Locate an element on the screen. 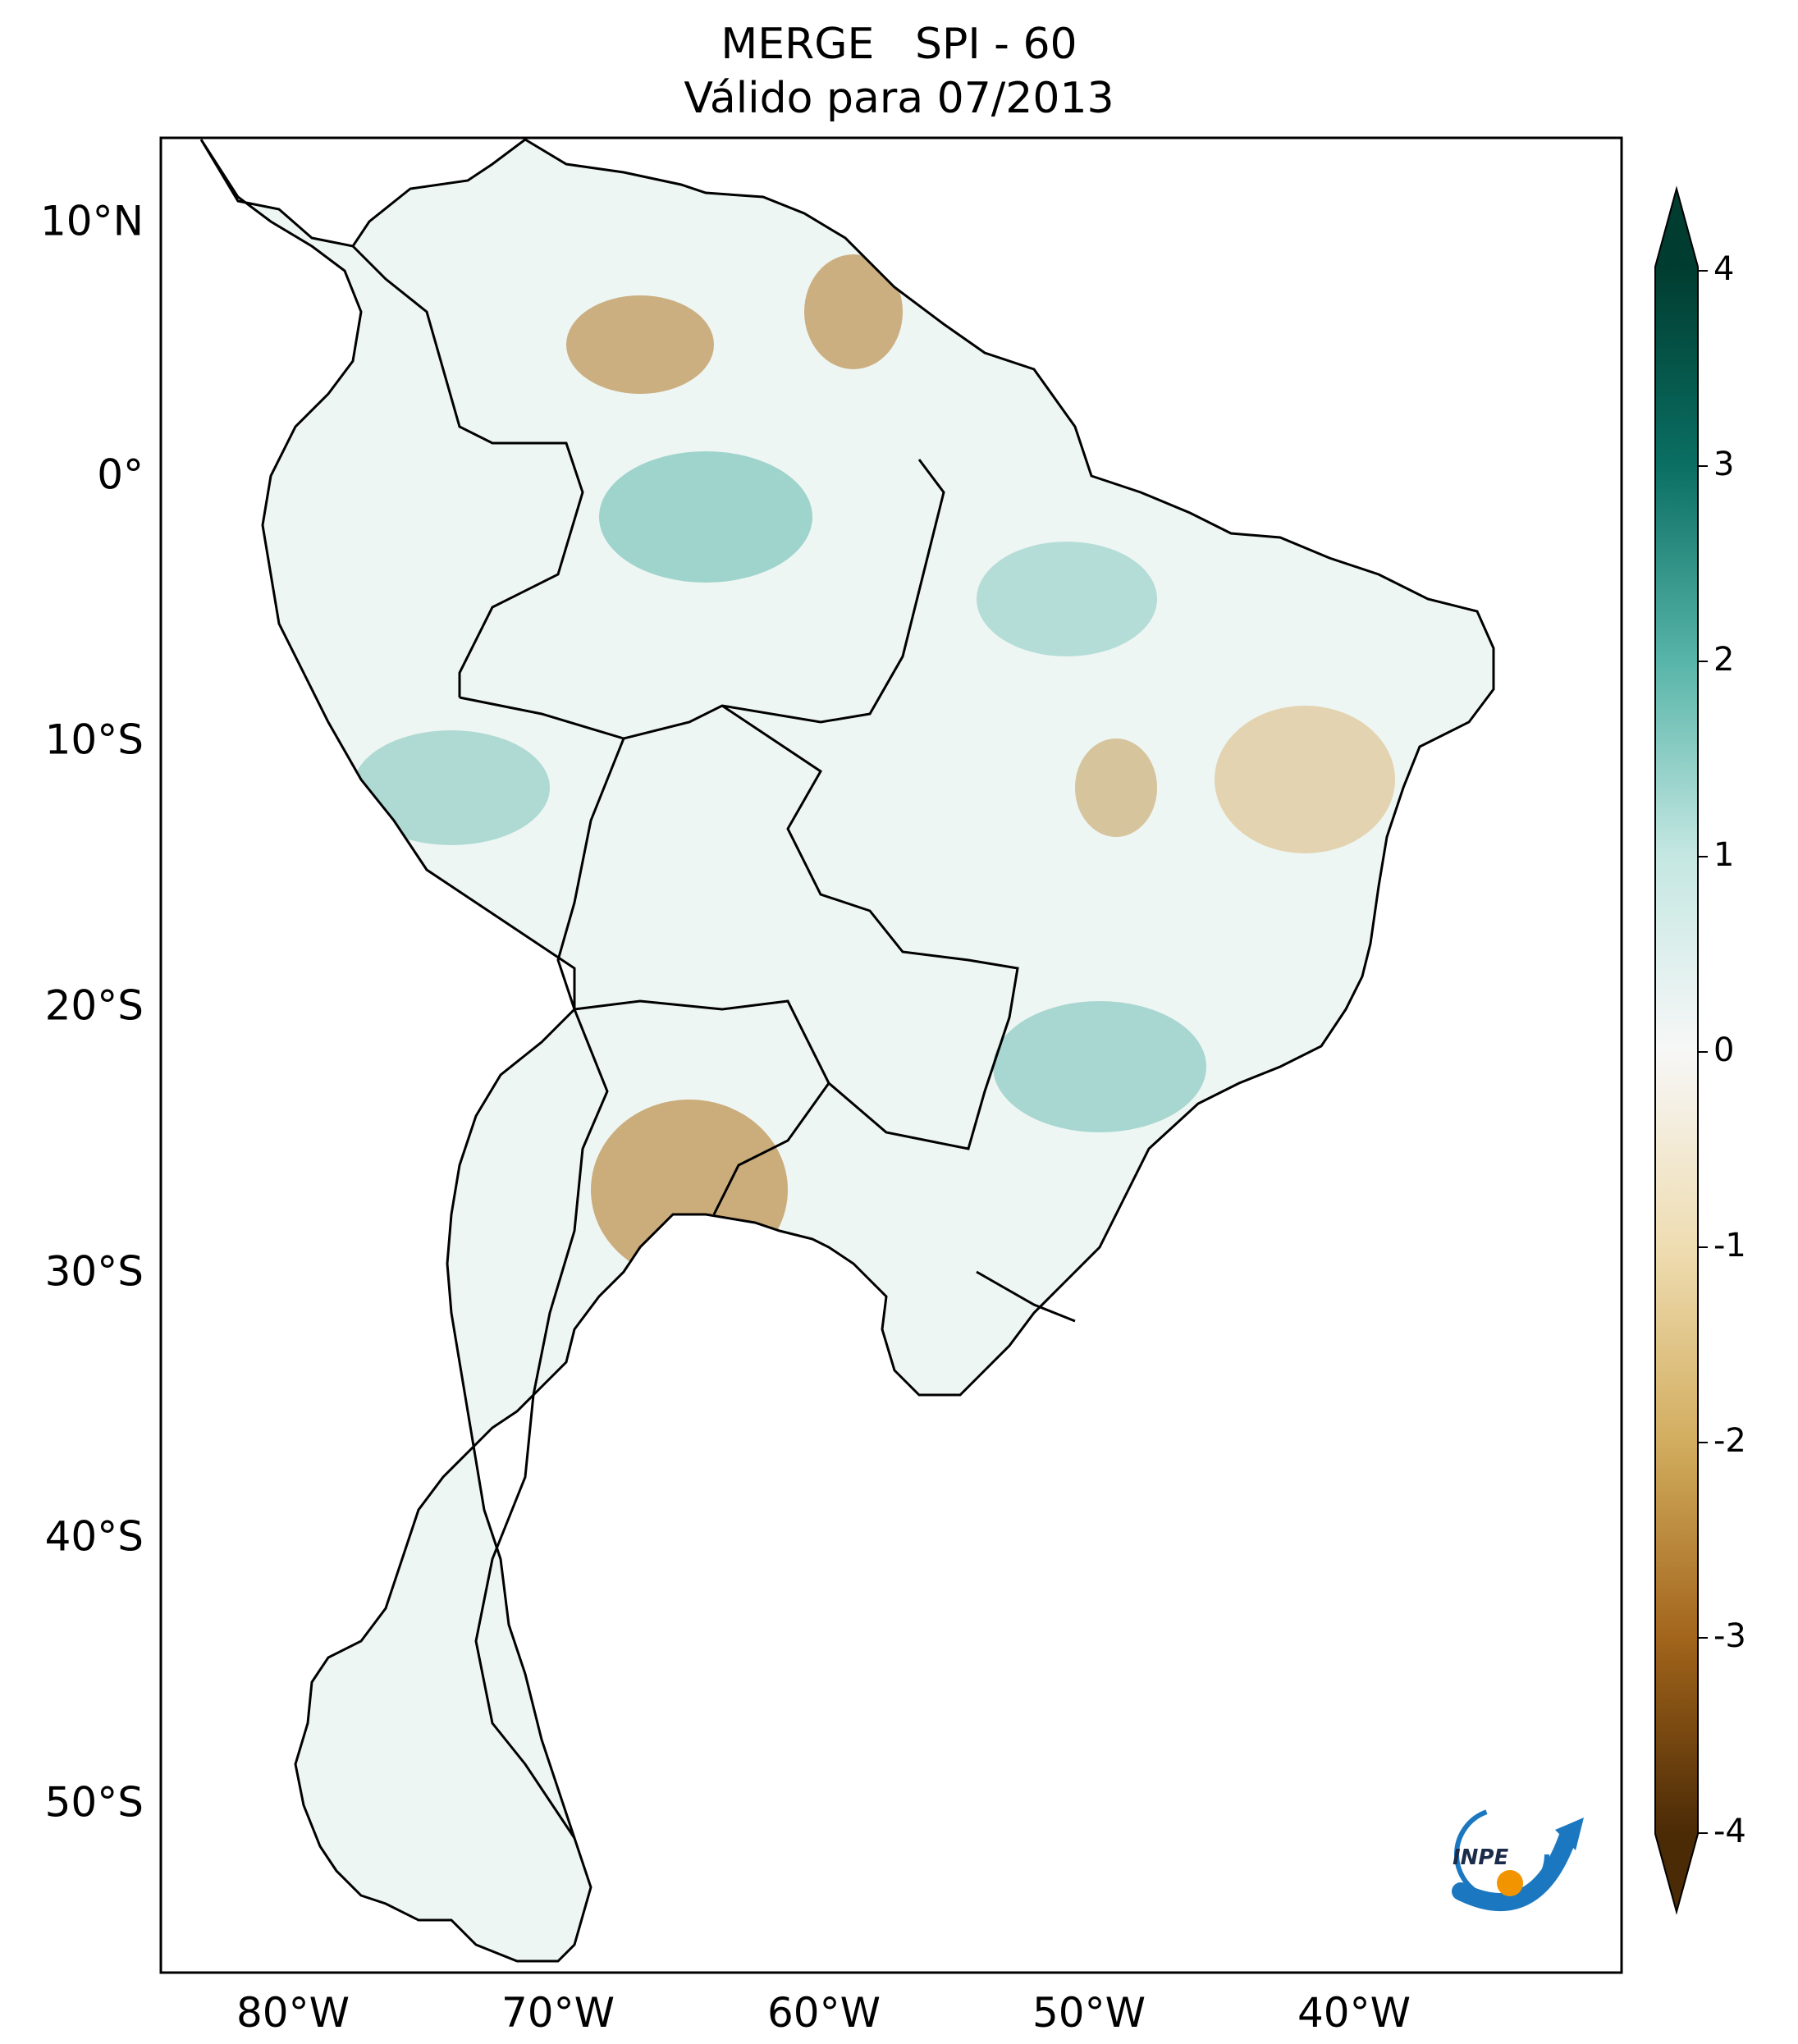 The width and height of the screenshot is (1798, 2044). dry-anomaly-tocantins is located at coordinates (1116, 787).